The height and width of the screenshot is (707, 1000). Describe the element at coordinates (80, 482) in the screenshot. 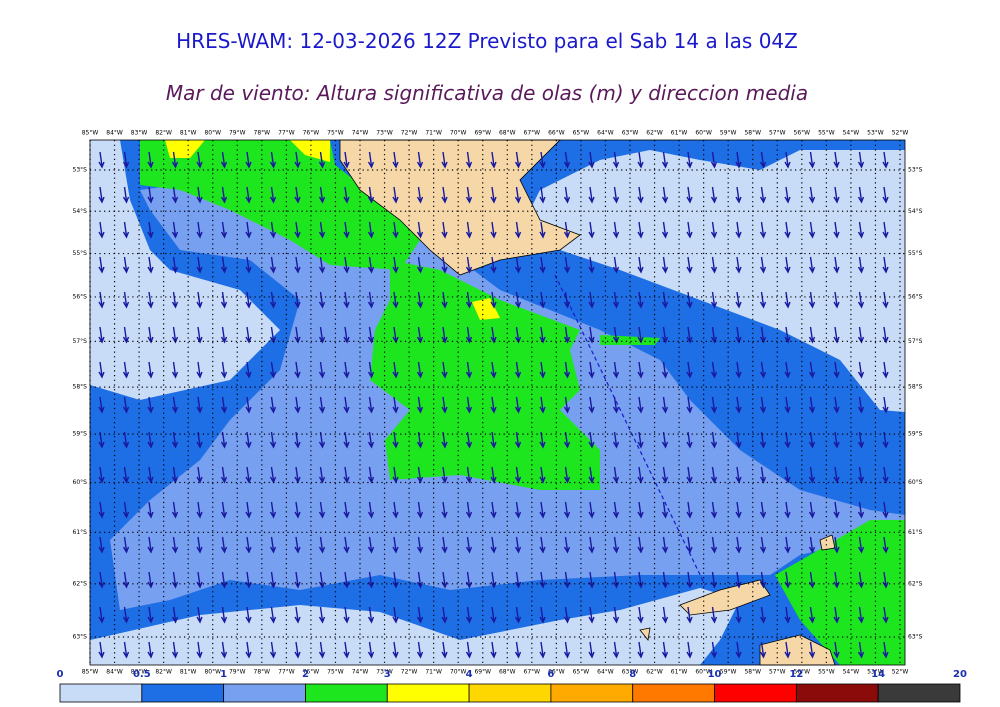

I see `lat-label: 60°S` at that location.